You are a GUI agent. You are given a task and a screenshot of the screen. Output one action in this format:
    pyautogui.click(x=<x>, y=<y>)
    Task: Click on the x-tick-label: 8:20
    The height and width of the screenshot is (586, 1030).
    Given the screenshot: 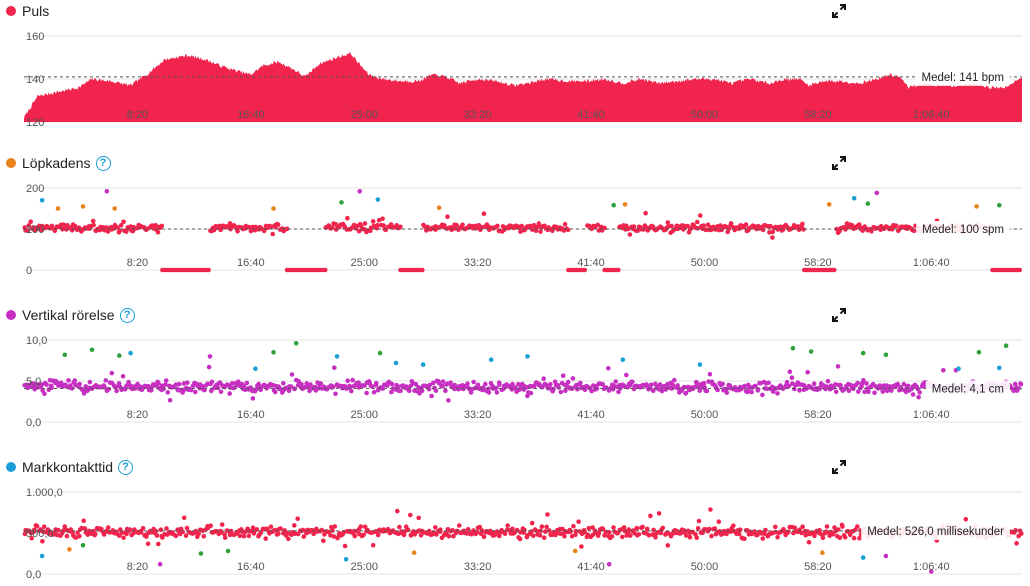 What is the action you would take?
    pyautogui.click(x=137, y=567)
    